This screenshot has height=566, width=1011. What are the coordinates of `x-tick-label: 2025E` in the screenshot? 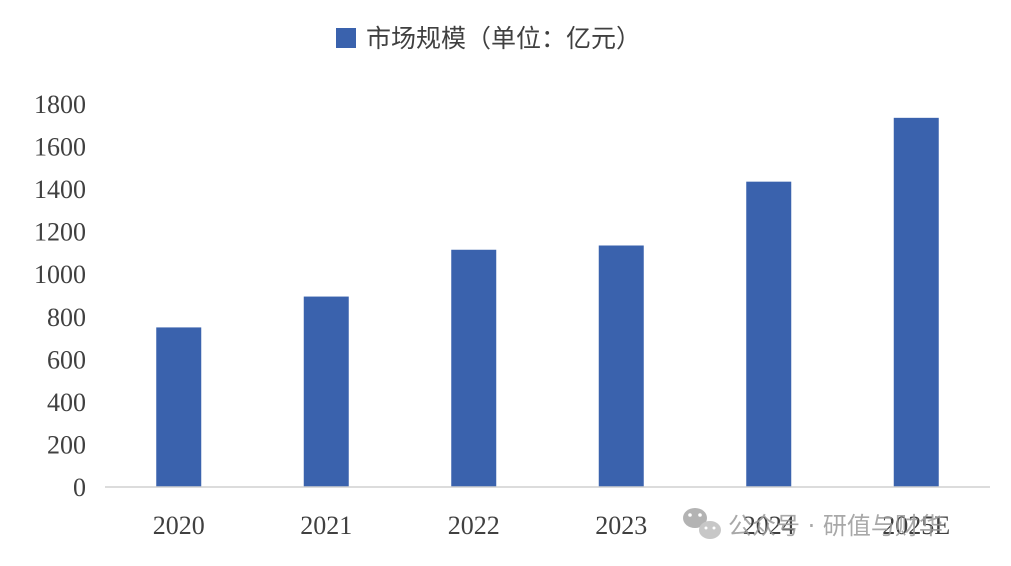 It's located at (916, 525).